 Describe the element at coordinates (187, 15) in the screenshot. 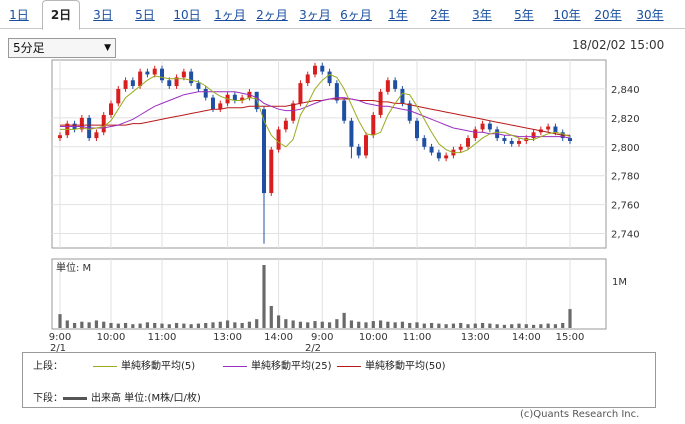

I see `tab-10d: 10日` at that location.